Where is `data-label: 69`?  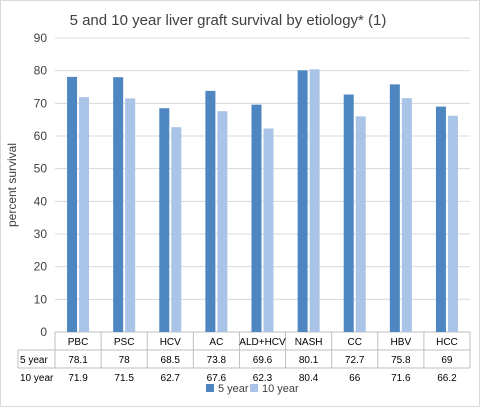
data-label: 69 is located at coordinates (447, 360).